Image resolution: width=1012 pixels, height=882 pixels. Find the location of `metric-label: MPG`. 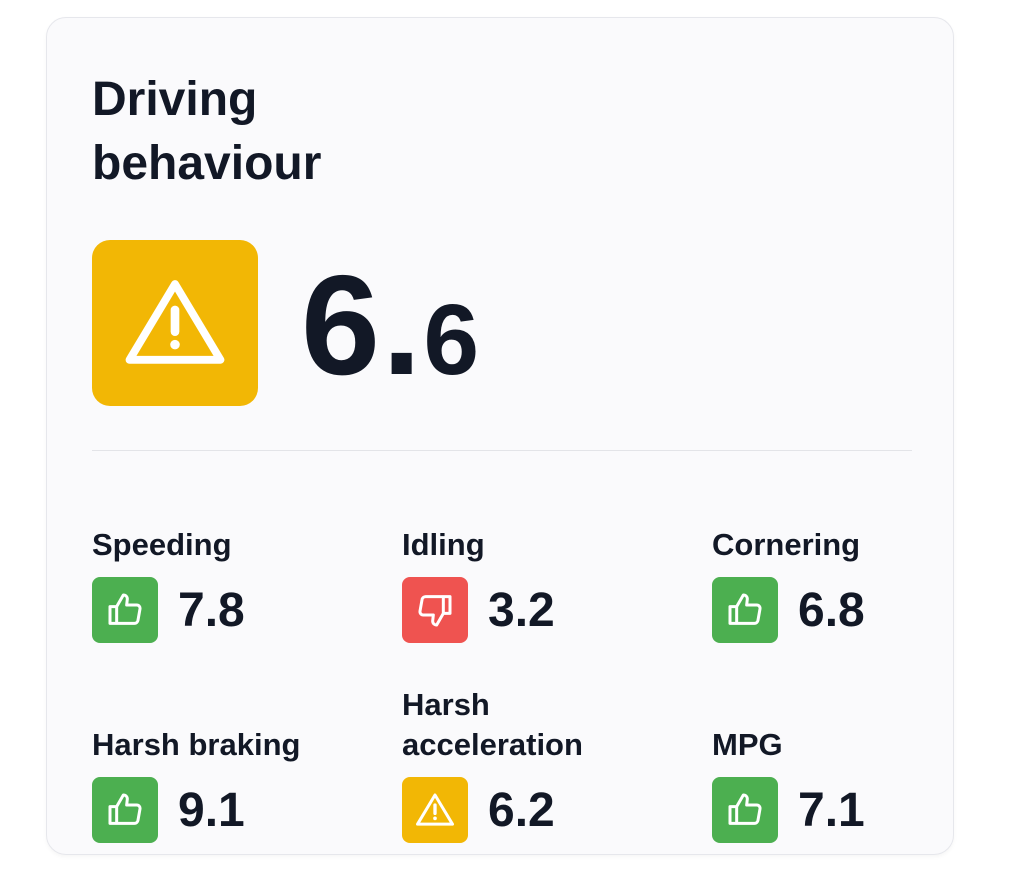

metric-label: MPG is located at coordinates (747, 744).